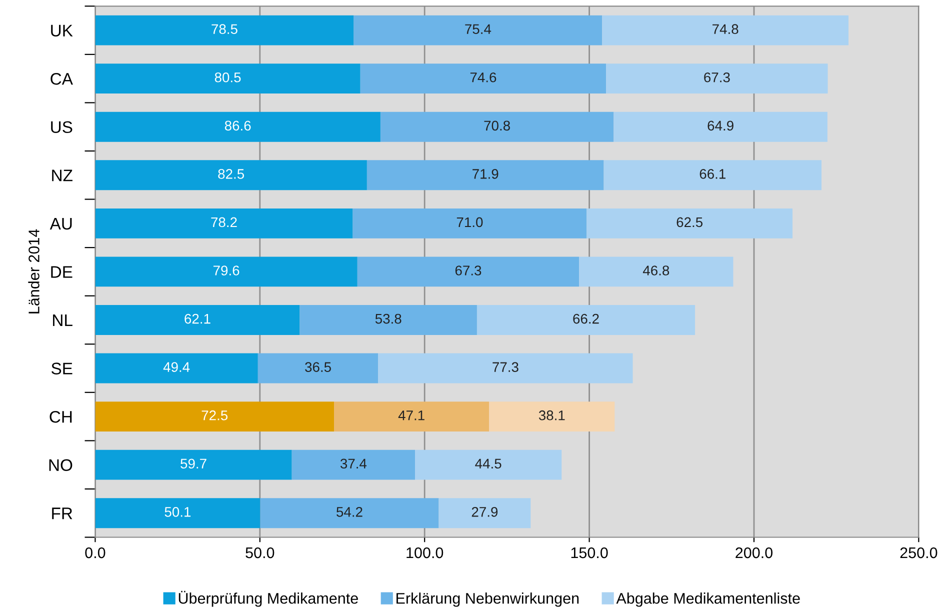 This screenshot has height=614, width=952. What do you see at coordinates (62, 514) in the screenshot?
I see `y-tick-label: FR` at bounding box center [62, 514].